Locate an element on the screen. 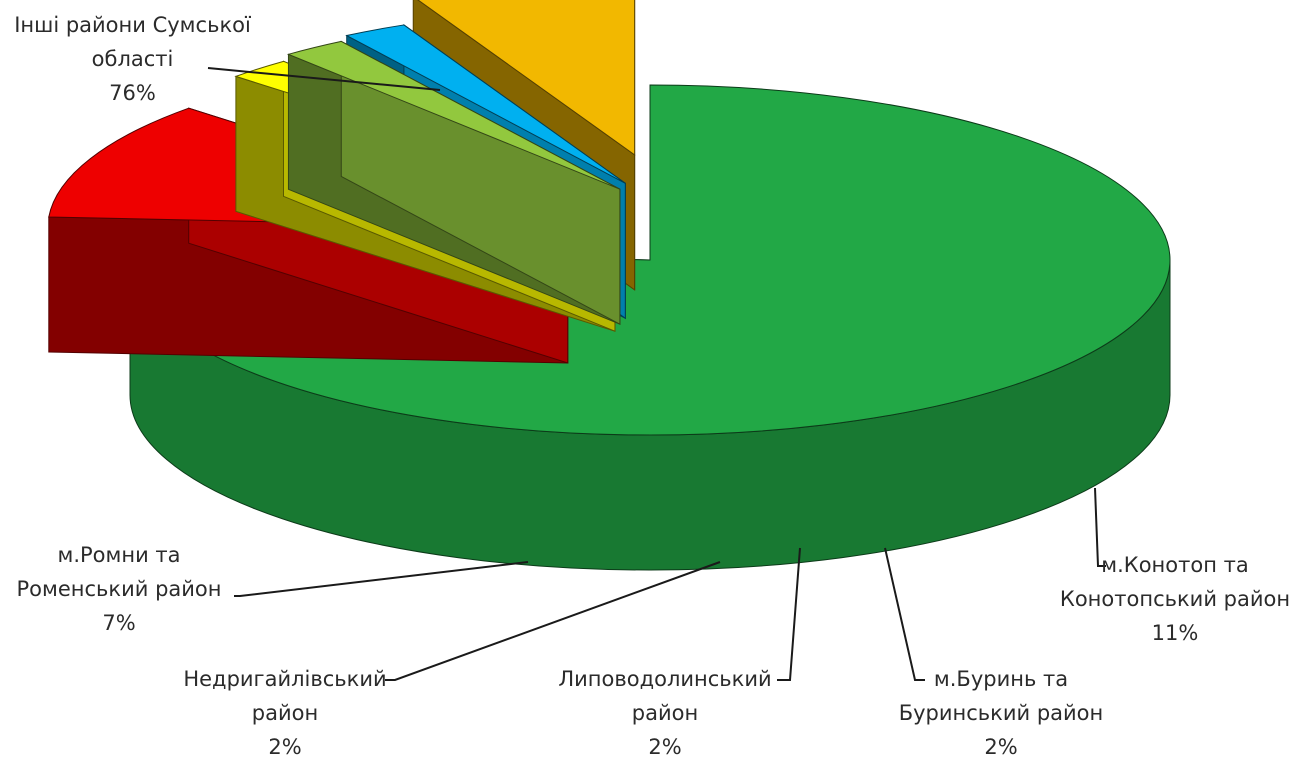 This screenshot has width=1296, height=764. label-buryn-line2: Буринський район is located at coordinates (1001, 713).